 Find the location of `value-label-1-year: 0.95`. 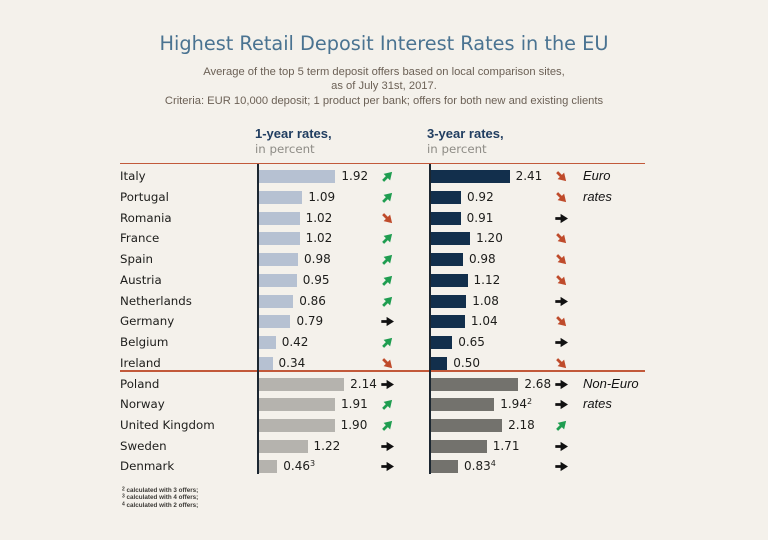

value-label-1-year: 0.95 is located at coordinates (316, 279).